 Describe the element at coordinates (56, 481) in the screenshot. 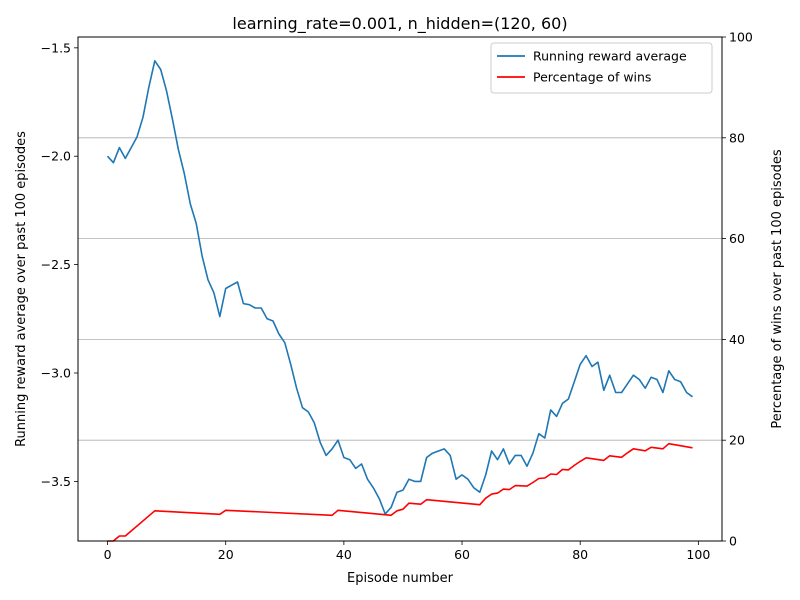

I see `y-tick-label-left: −3.5` at that location.